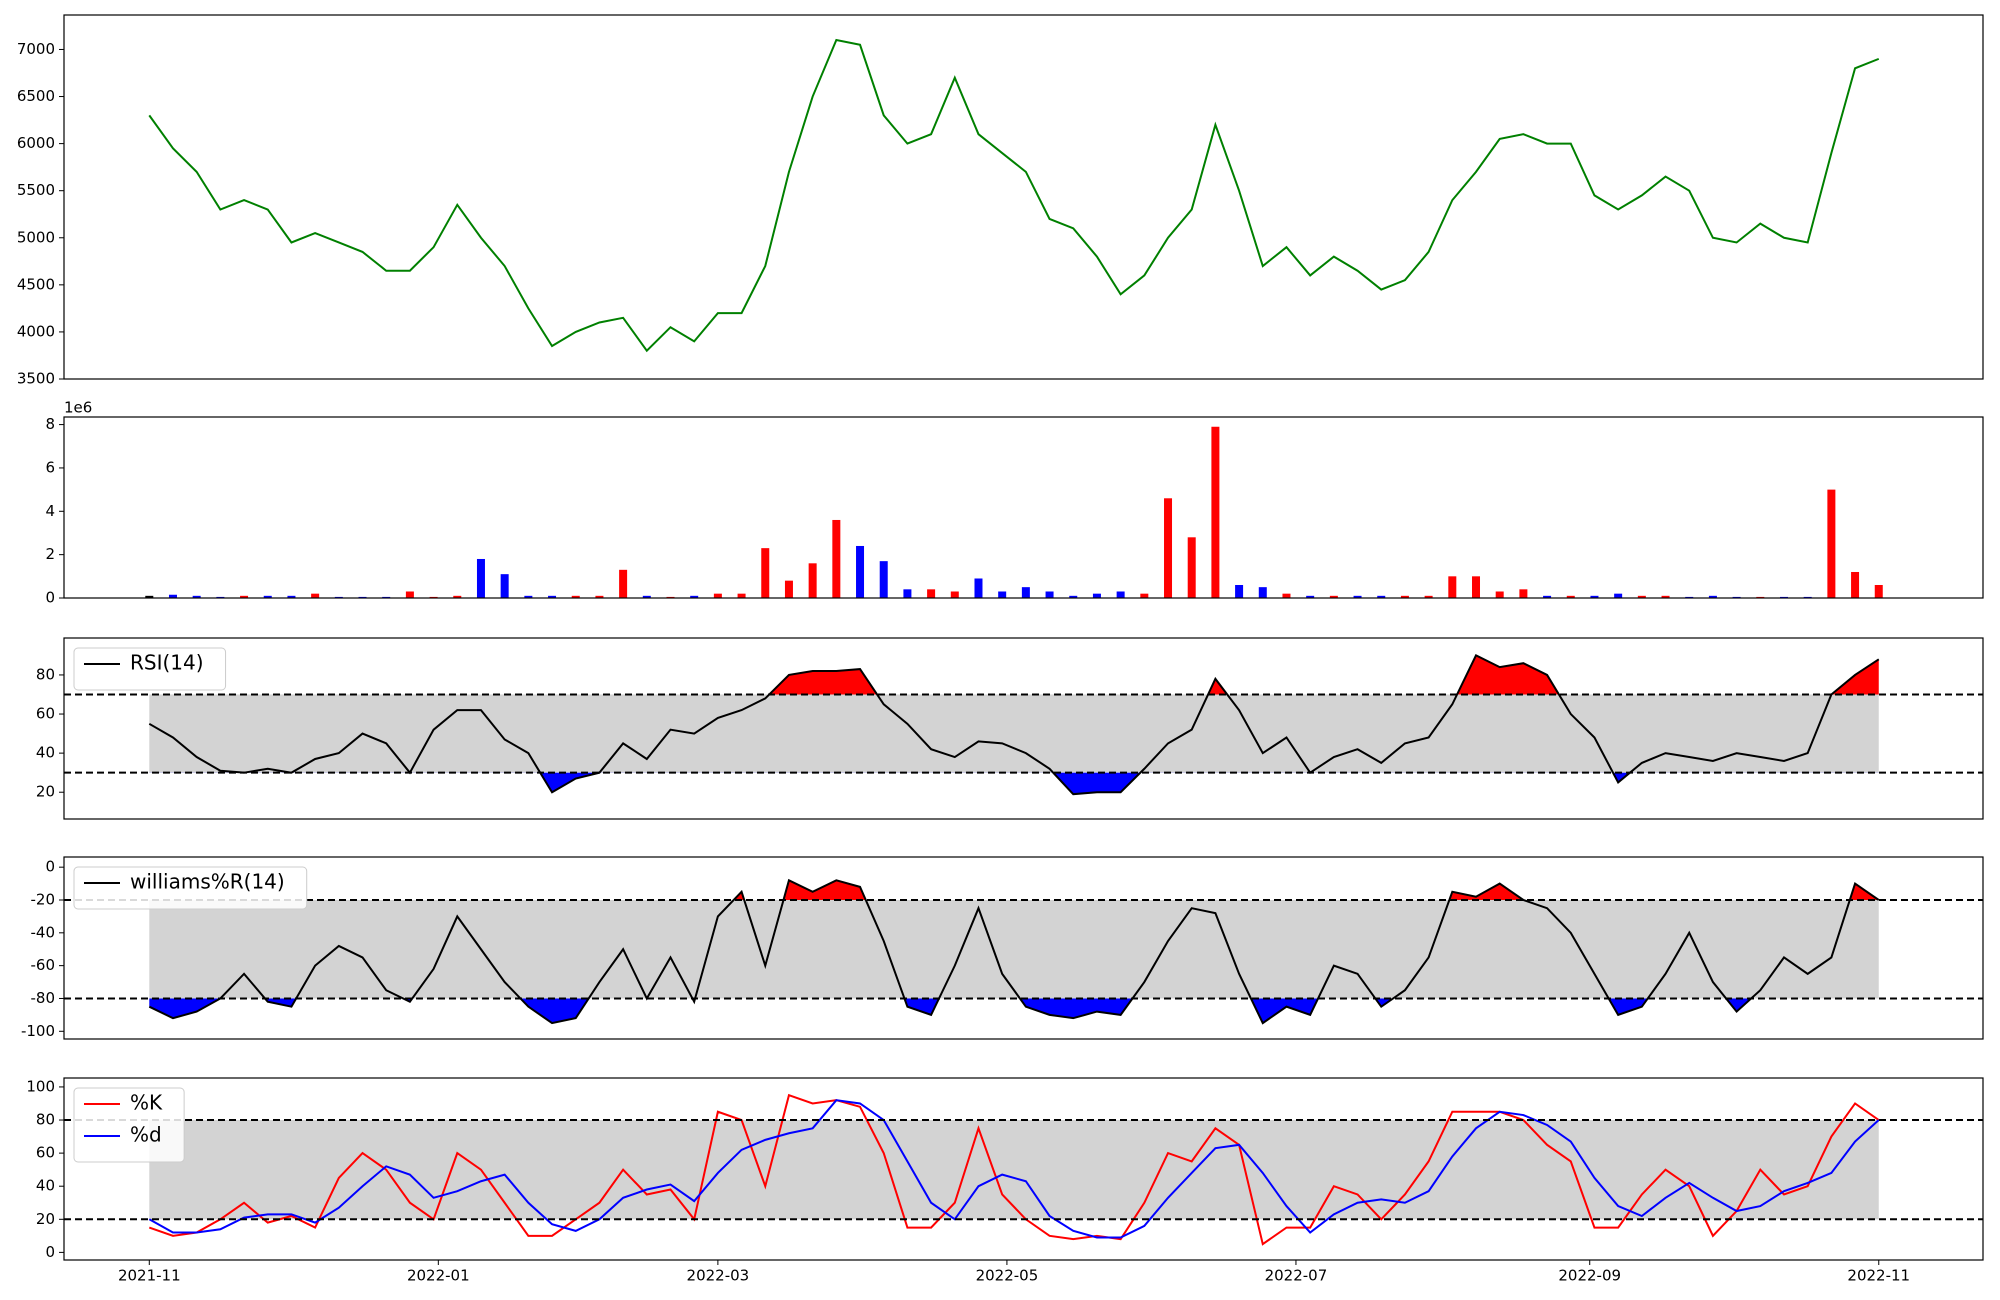 This screenshot has width=2000, height=1300. Describe the element at coordinates (438, 1276) in the screenshot. I see `x-tick-label: 2022-01` at that location.